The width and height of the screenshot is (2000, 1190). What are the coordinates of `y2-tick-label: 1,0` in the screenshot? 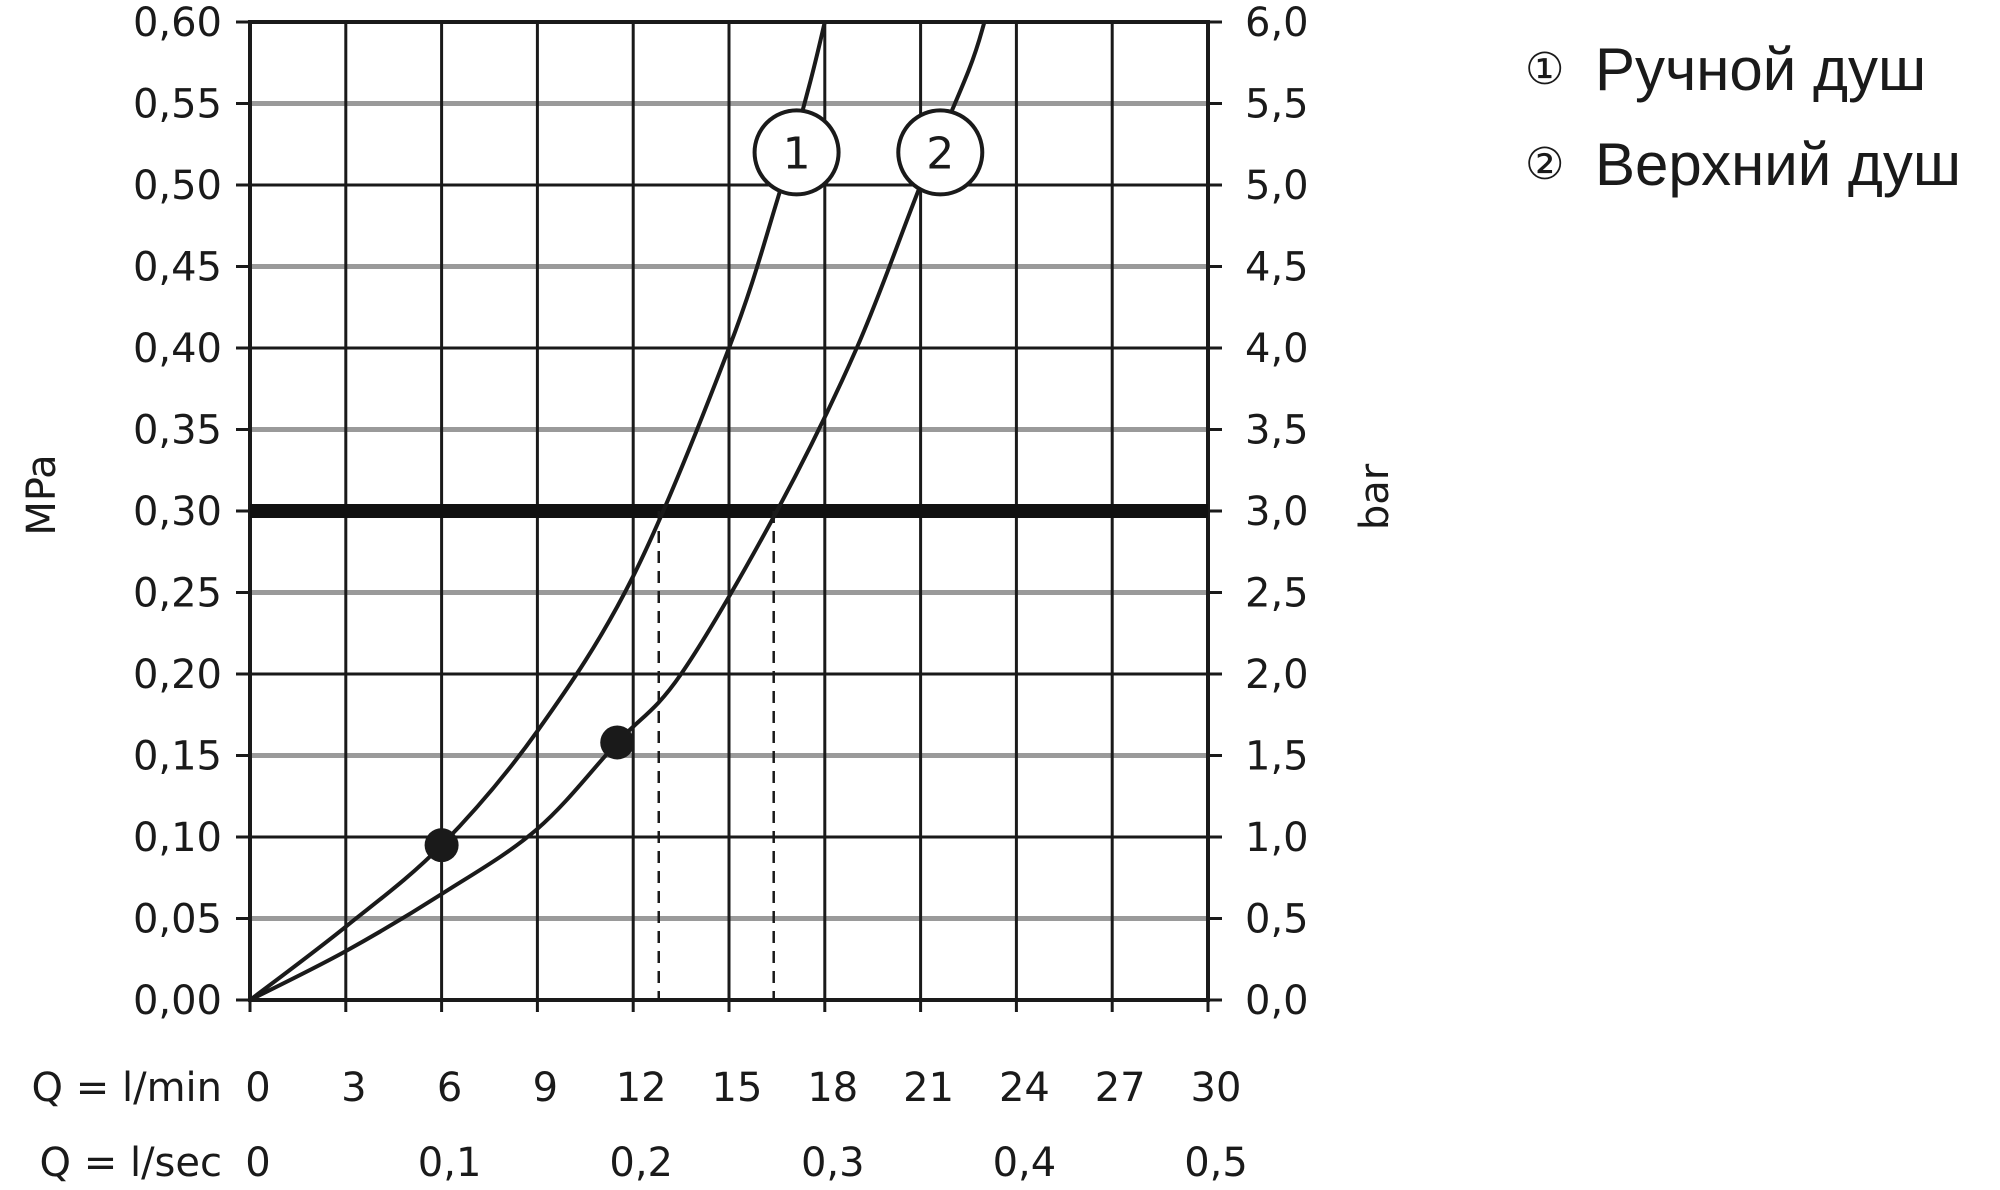 It's located at (1277, 838).